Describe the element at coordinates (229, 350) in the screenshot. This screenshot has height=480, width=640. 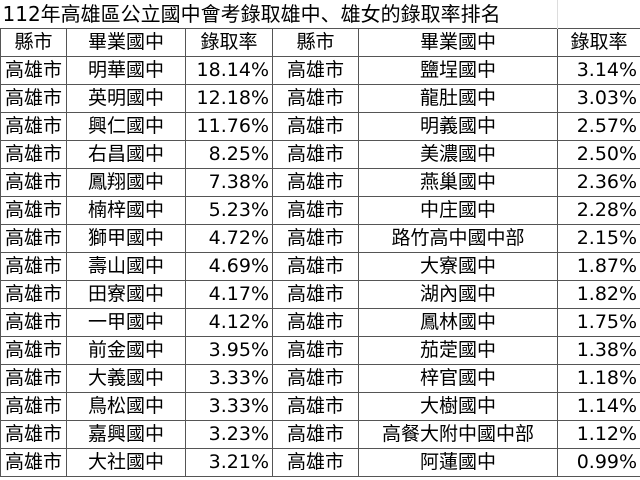
I see `rate-cell: 3.95%` at that location.